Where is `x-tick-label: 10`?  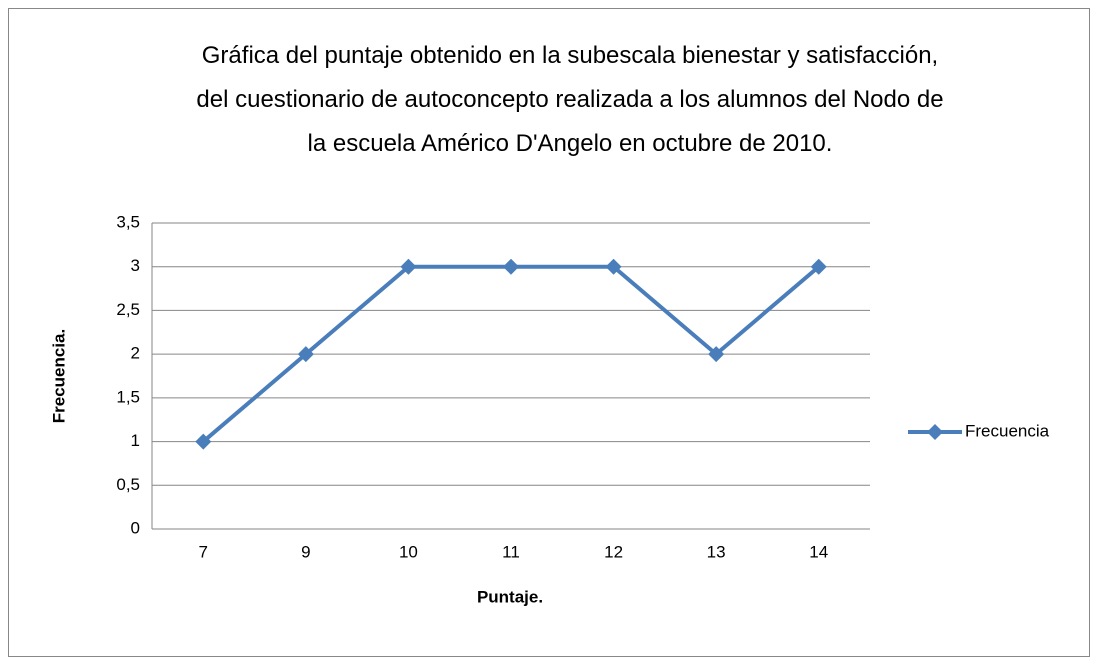 x-tick-label: 10 is located at coordinates (408, 551).